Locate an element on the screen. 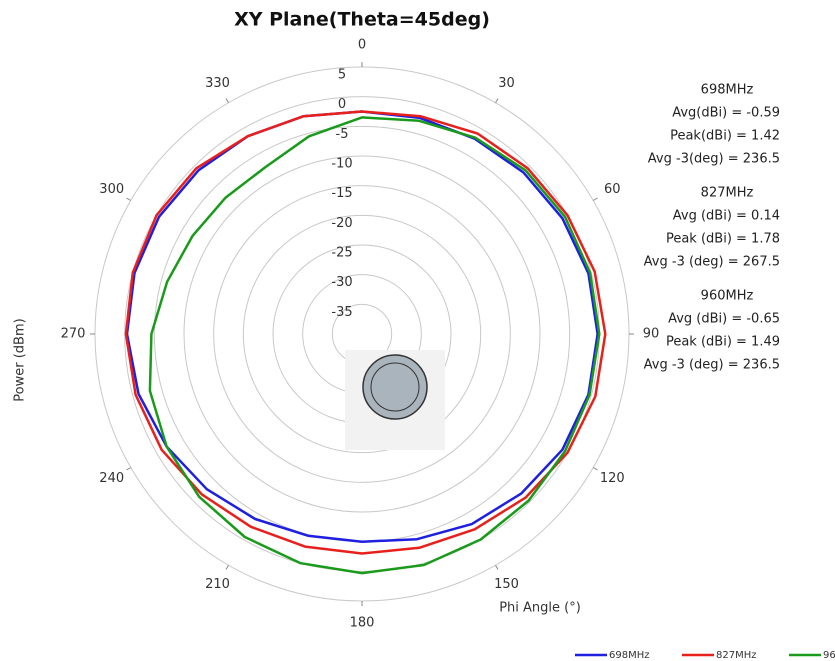  theta-tick-label: 240 is located at coordinates (111, 478).